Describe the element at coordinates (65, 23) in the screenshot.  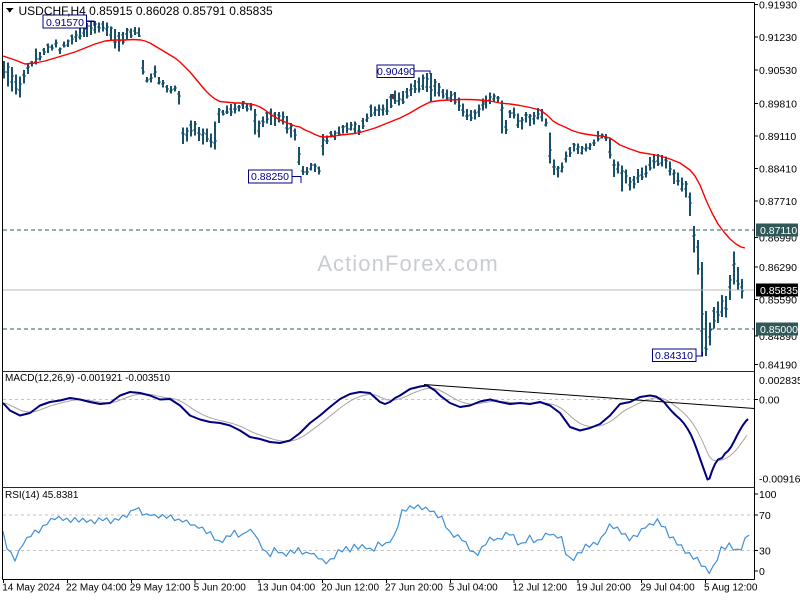
I see `svg-text: 0.91570` at that location.